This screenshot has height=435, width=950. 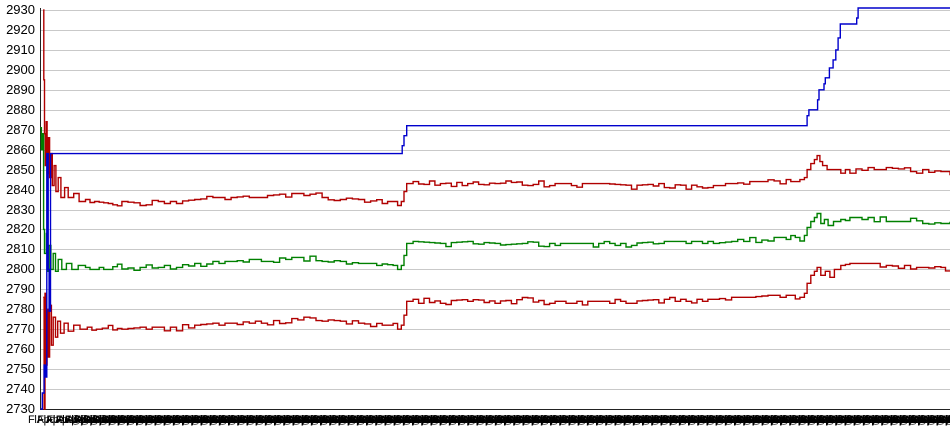 I want to click on y-tick-label: 2910, so click(x=20, y=49).